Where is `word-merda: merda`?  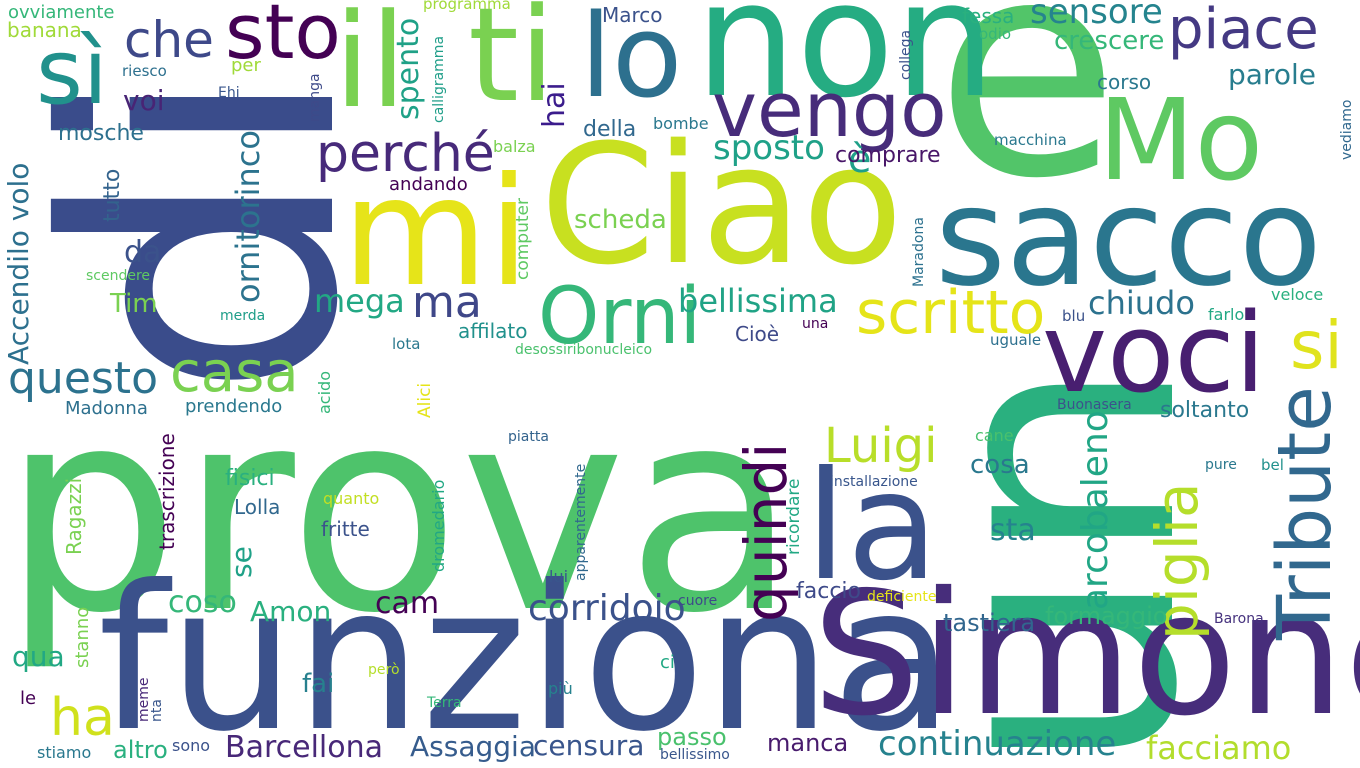 word-merda: merda is located at coordinates (243, 316).